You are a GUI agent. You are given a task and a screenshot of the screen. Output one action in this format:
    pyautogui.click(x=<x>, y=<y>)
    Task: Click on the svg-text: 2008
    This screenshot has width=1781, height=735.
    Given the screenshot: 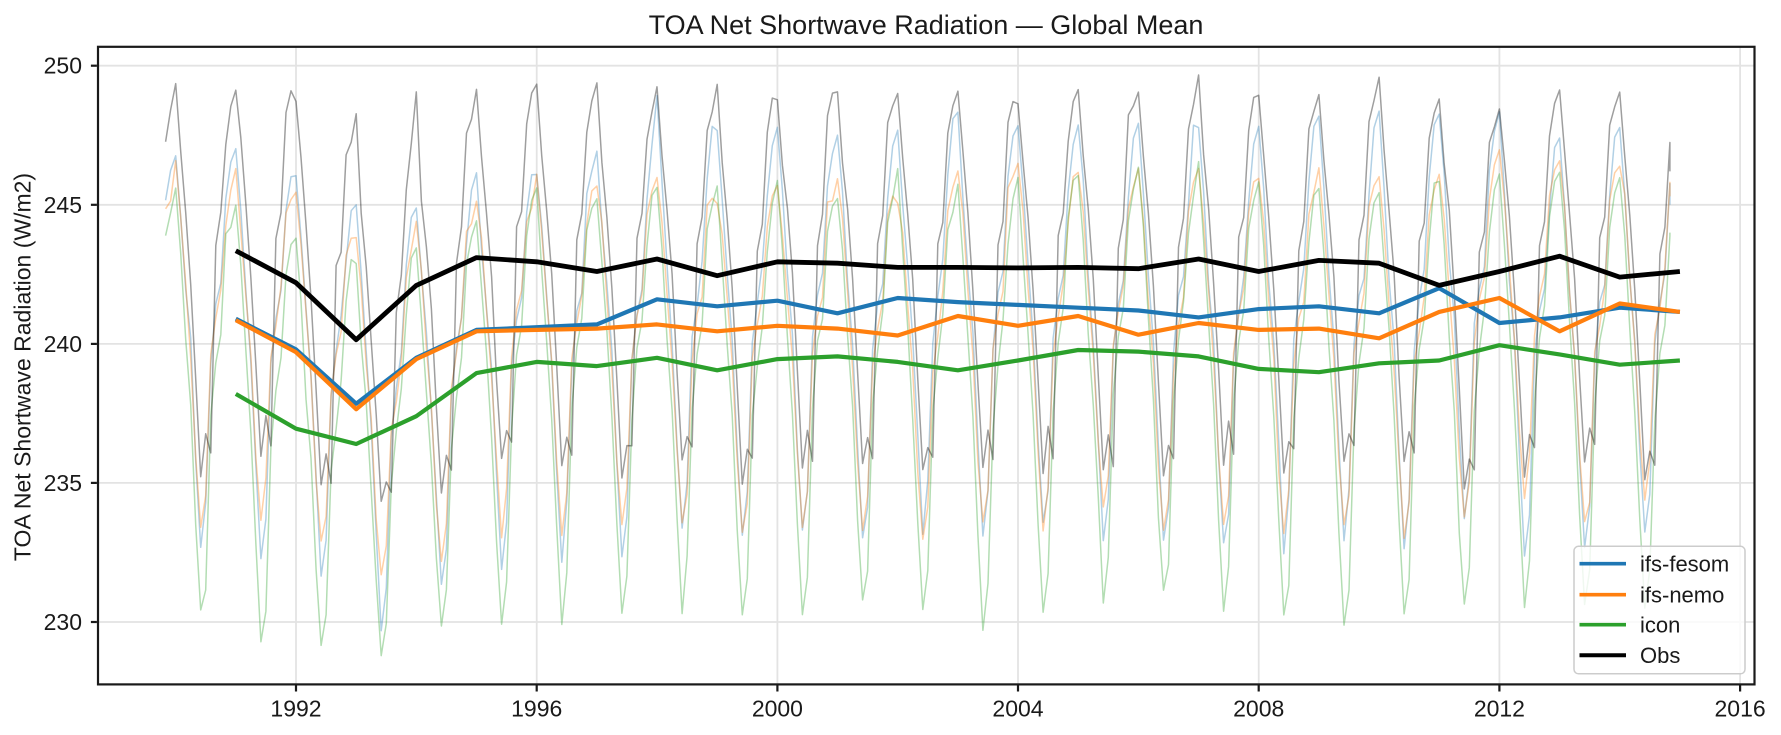 What is the action you would take?
    pyautogui.click(x=1258, y=708)
    